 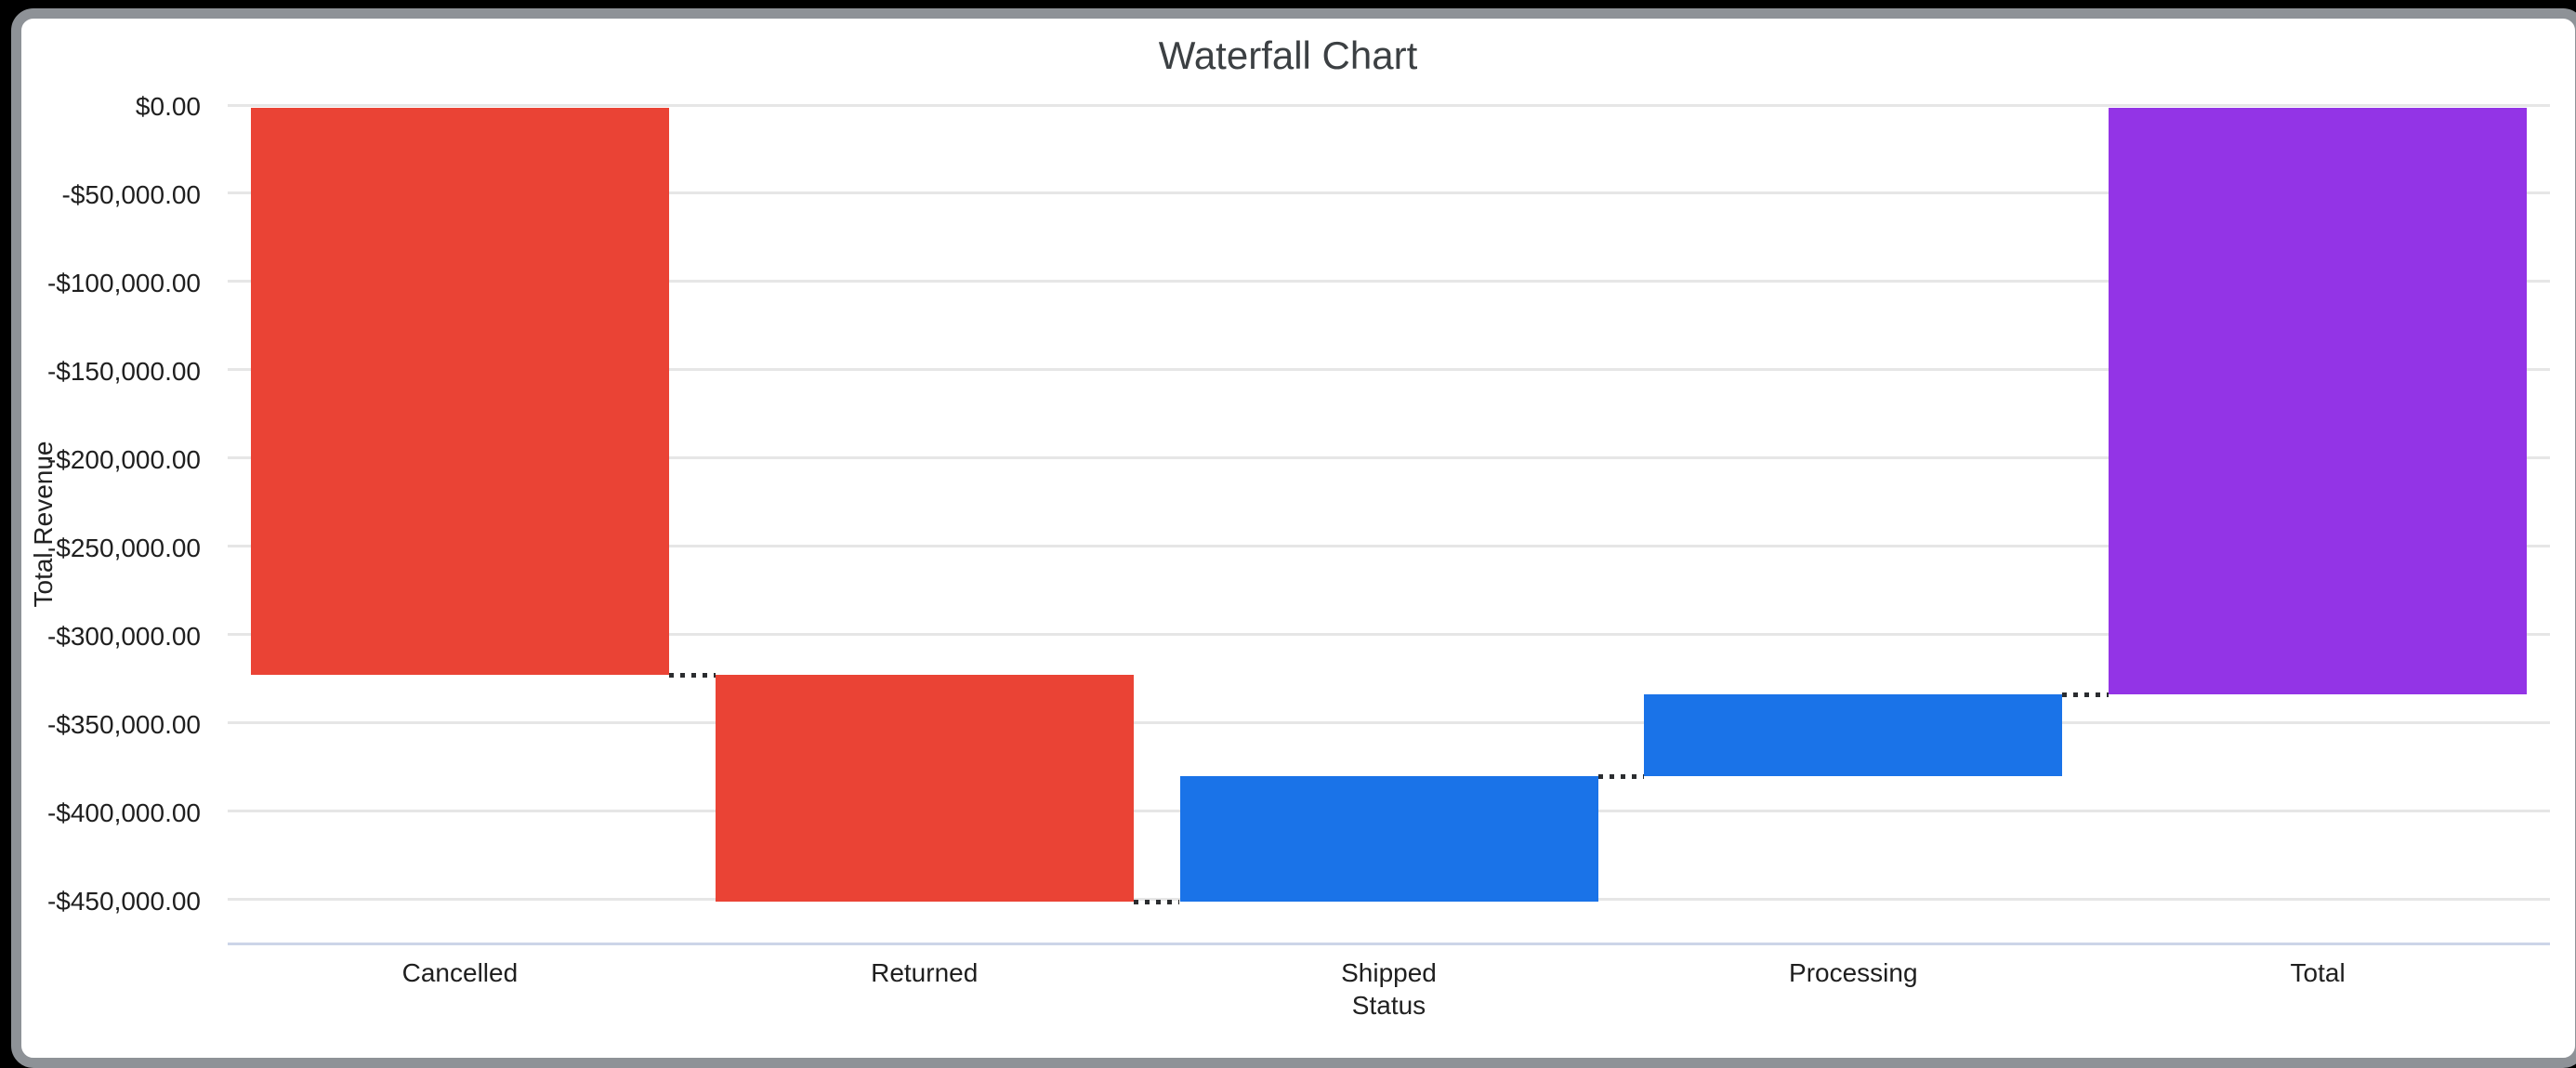 I want to click on bar-total, so click(x=2318, y=401).